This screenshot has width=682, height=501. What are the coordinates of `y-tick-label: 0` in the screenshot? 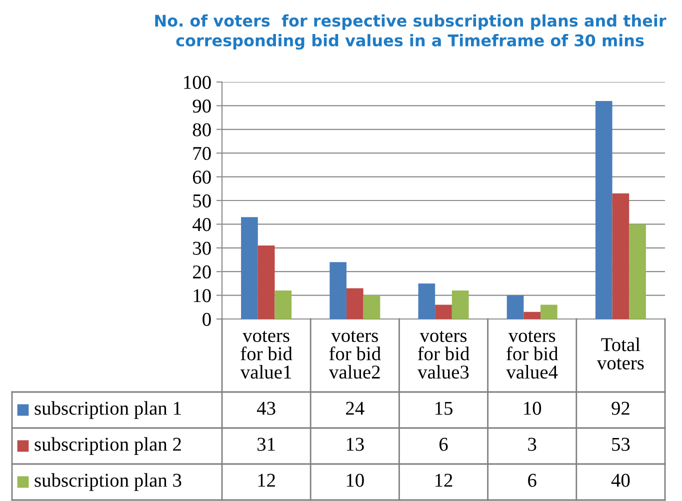 It's located at (206, 319).